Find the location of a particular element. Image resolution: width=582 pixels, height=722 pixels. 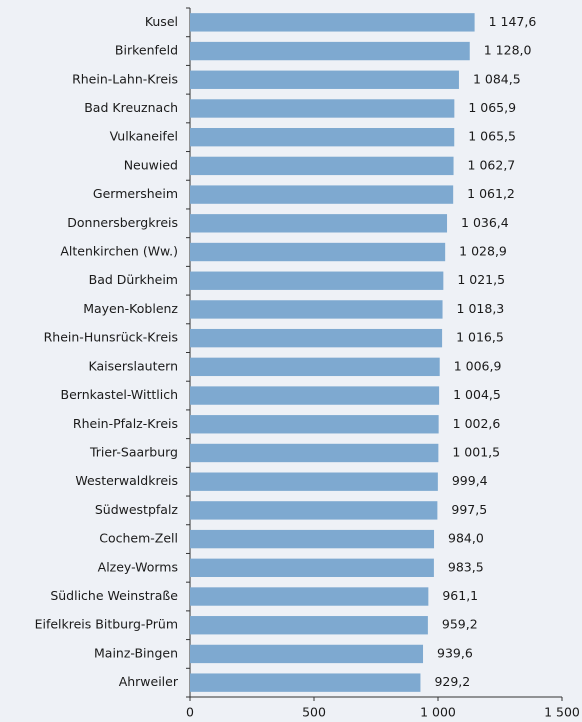

value-label: 961,1 is located at coordinates (460, 595).